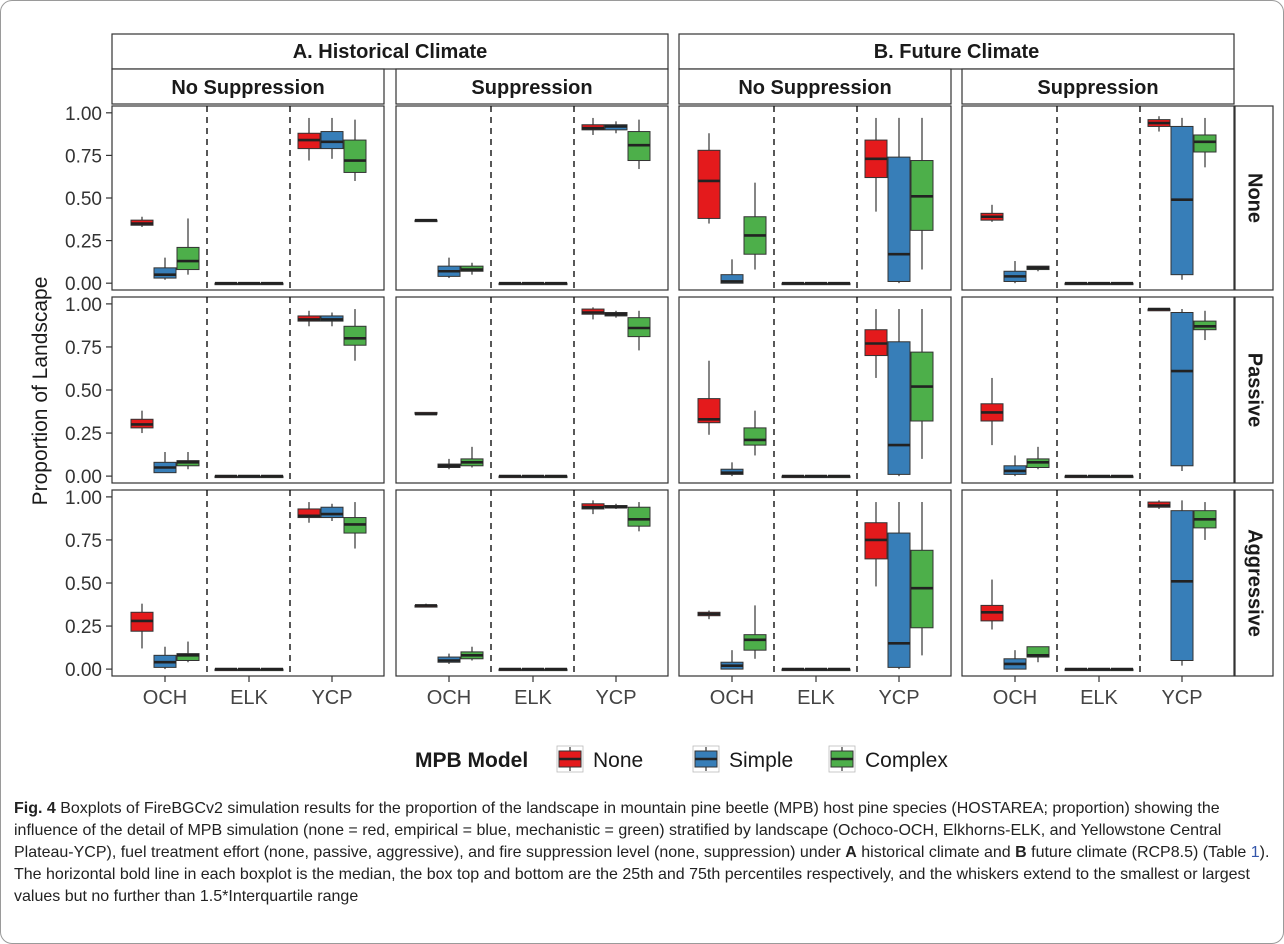 The width and height of the screenshot is (1284, 944). What do you see at coordinates (1255, 583) in the screenshot?
I see `fuel-strip-label: Aggressive` at bounding box center [1255, 583].